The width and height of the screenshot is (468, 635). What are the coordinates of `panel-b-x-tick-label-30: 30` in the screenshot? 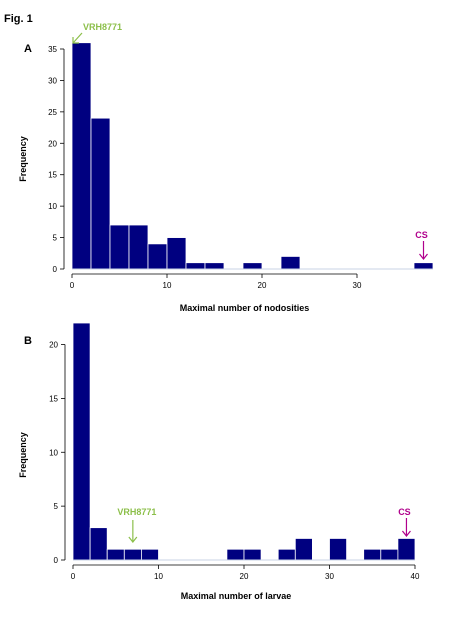 It's located at (329, 576).